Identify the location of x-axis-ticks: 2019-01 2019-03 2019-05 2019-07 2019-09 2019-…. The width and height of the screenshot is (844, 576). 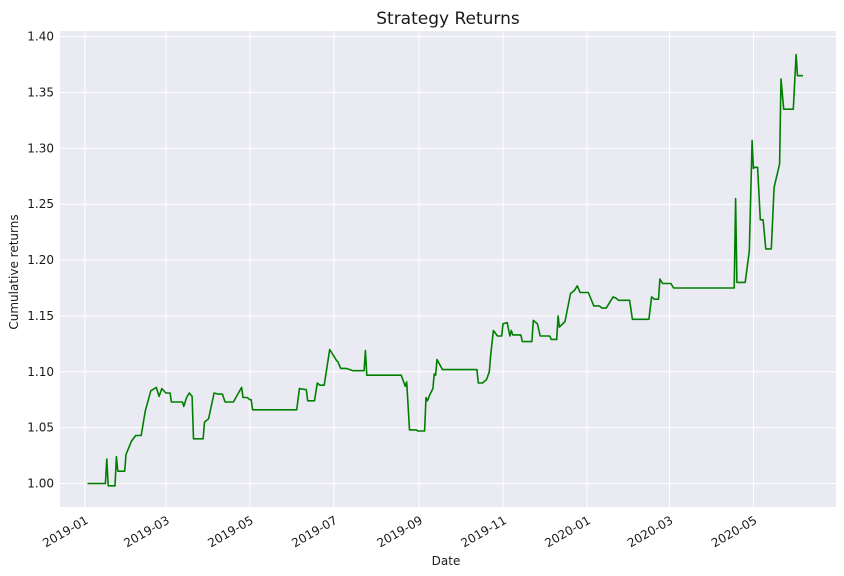
(399, 531).